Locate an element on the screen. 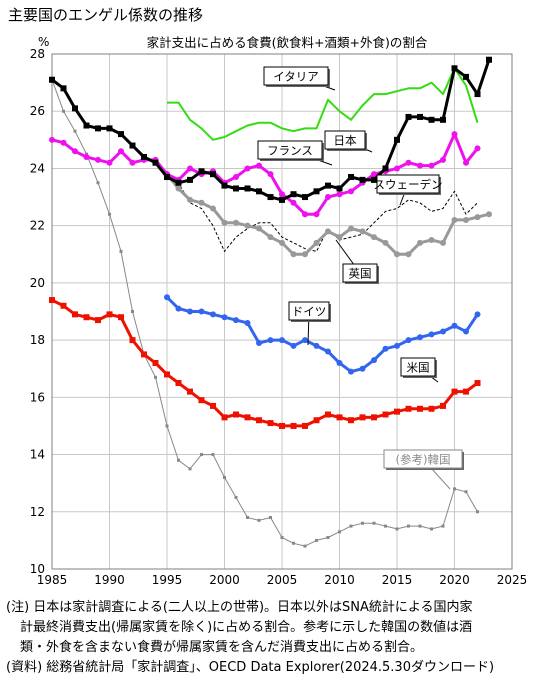  series-label-germany: ドイツ is located at coordinates (309, 312).